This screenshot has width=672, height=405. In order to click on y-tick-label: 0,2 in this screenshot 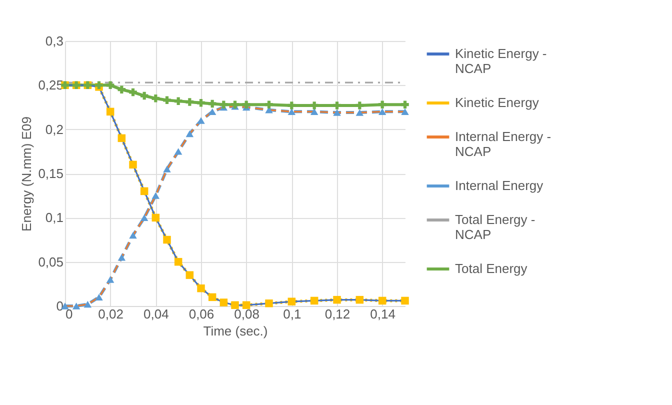, I will do `click(54, 129)`.